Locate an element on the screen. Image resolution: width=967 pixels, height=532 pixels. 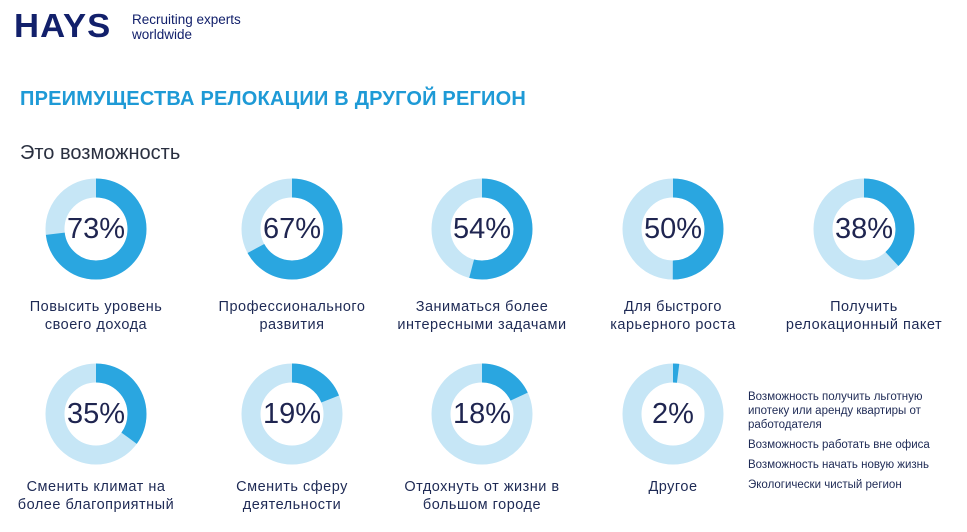
donut-chart: 19% is located at coordinates (292, 414).